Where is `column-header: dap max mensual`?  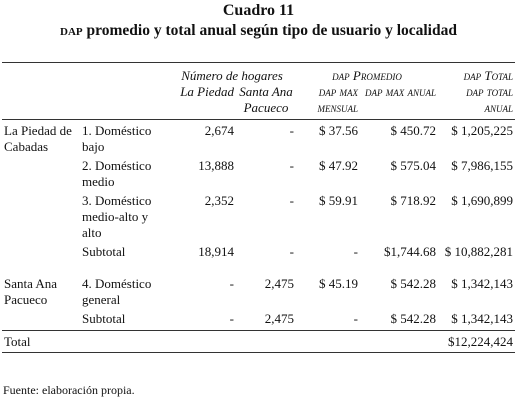 column-header: dap max mensual is located at coordinates (328, 102).